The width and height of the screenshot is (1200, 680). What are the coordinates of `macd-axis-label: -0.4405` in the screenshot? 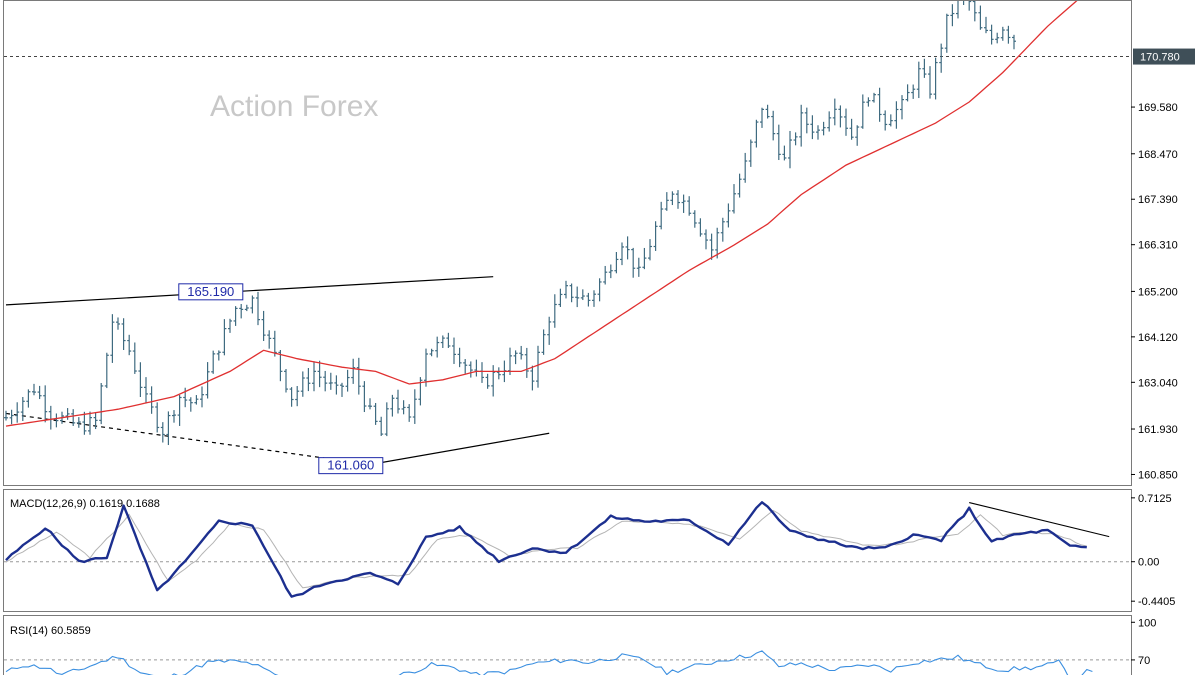 It's located at (1156, 602).